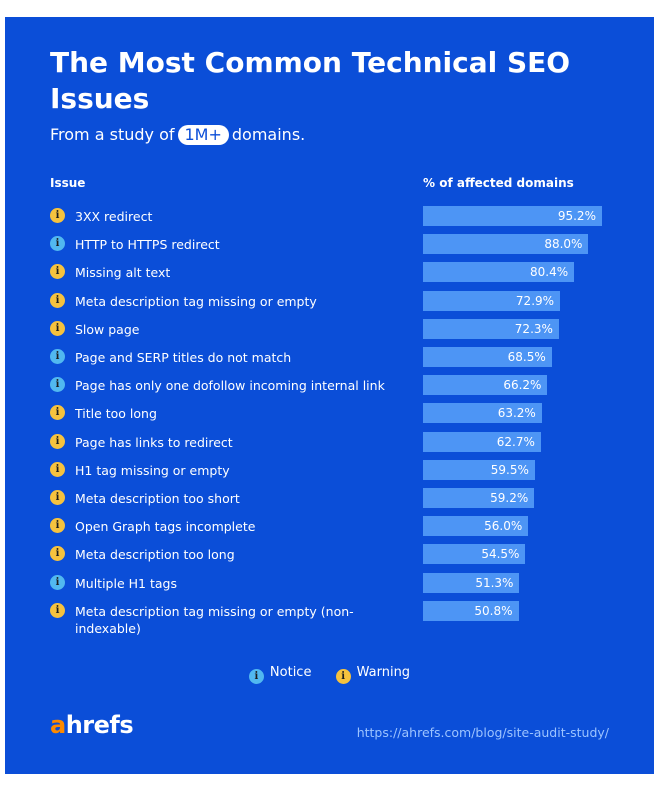 This screenshot has height=788, width=664. I want to click on bar: 80.4%, so click(499, 272).